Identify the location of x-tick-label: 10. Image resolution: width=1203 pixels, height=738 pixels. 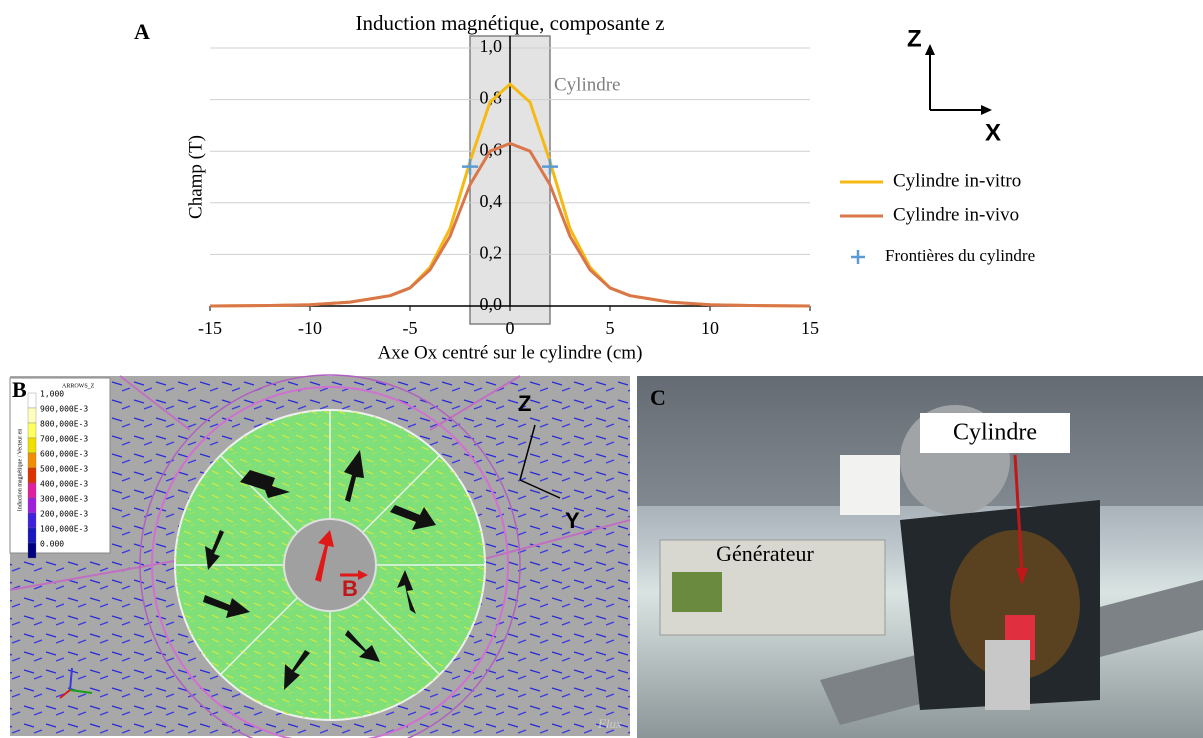
(710, 328).